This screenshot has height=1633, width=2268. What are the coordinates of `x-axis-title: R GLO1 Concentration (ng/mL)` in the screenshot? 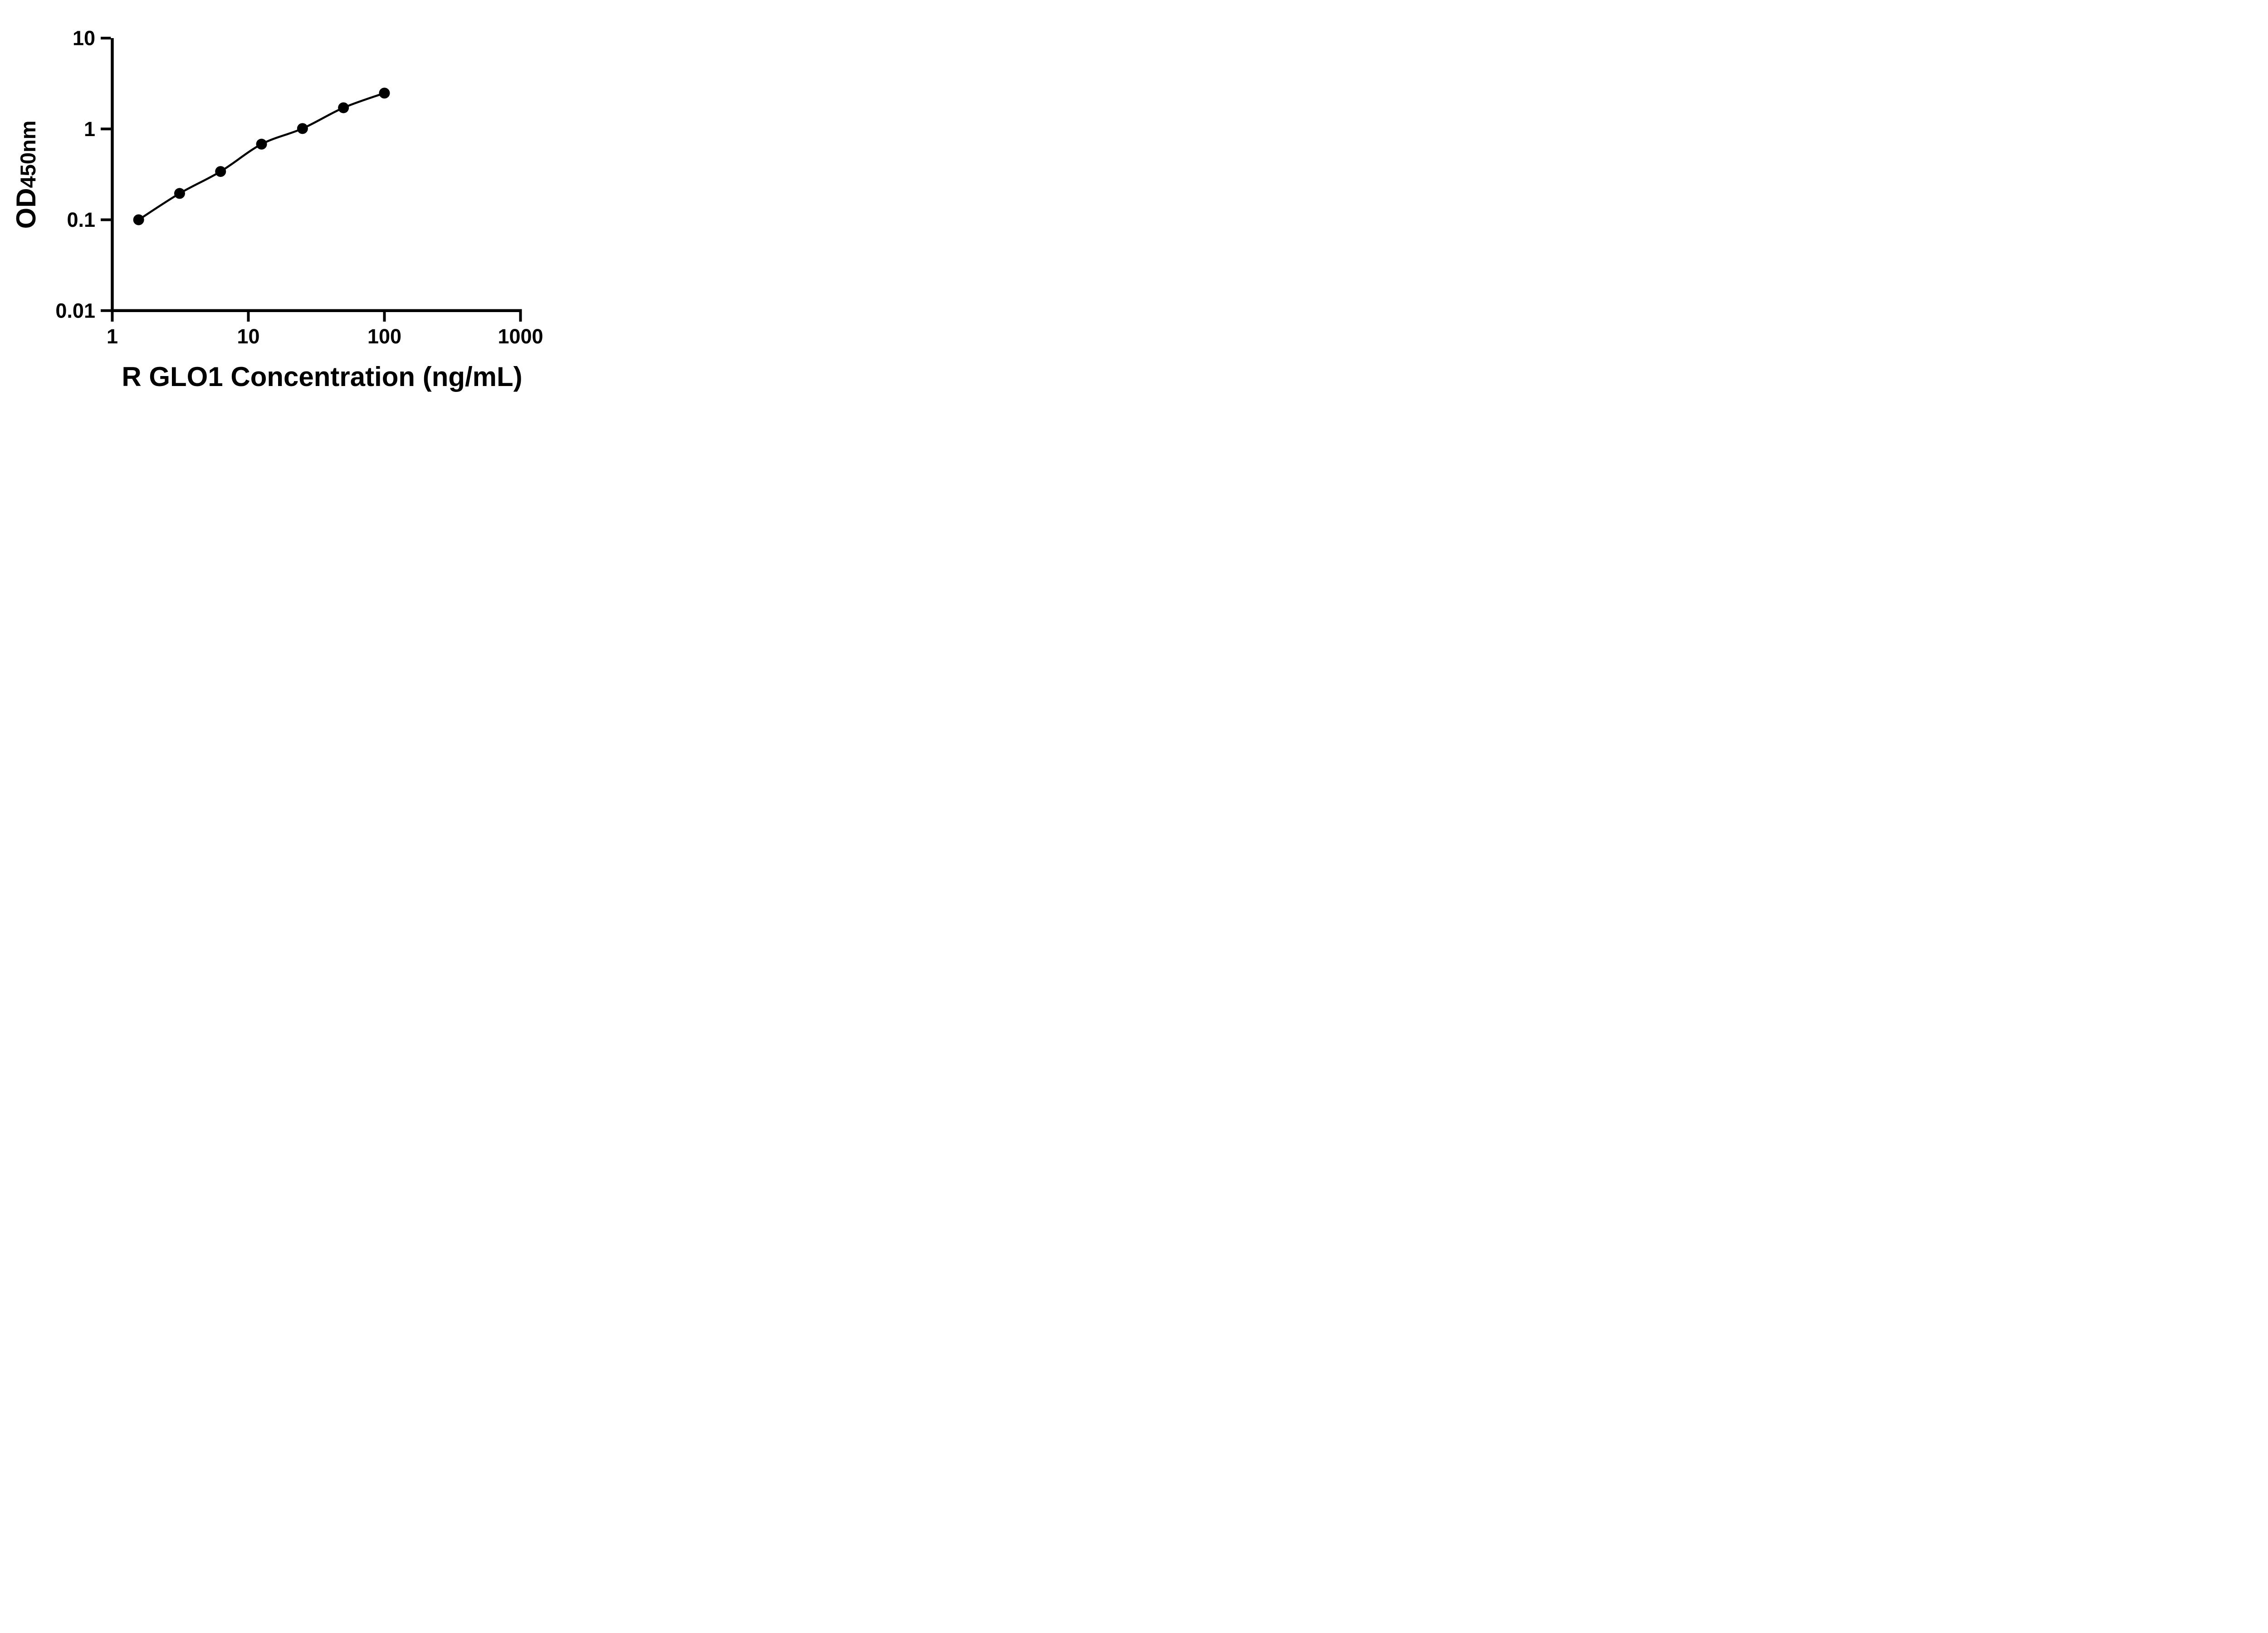 It's located at (322, 377).